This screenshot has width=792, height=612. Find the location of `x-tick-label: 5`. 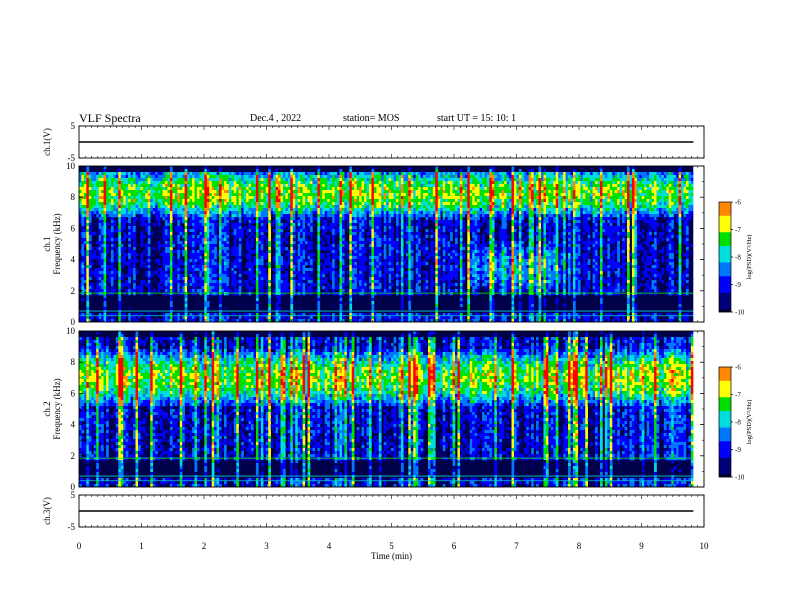

x-tick-label: 5 is located at coordinates (391, 546).